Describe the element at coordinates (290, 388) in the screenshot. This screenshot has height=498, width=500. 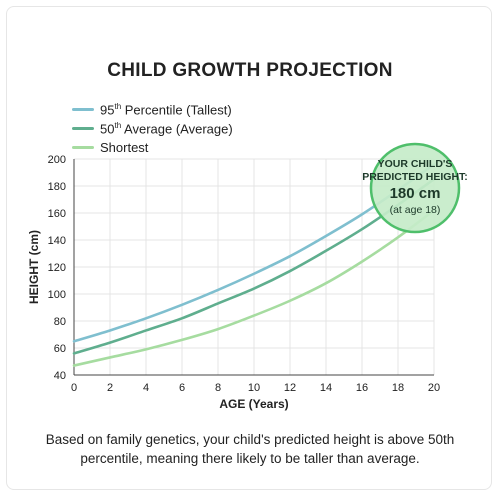
I see `x-tick-label: 12` at that location.